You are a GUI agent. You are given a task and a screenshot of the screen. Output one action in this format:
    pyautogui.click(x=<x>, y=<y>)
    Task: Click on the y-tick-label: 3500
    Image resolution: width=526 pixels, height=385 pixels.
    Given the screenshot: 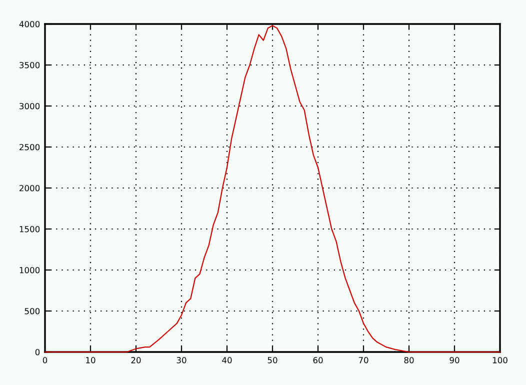 What is the action you would take?
    pyautogui.click(x=30, y=65)
    